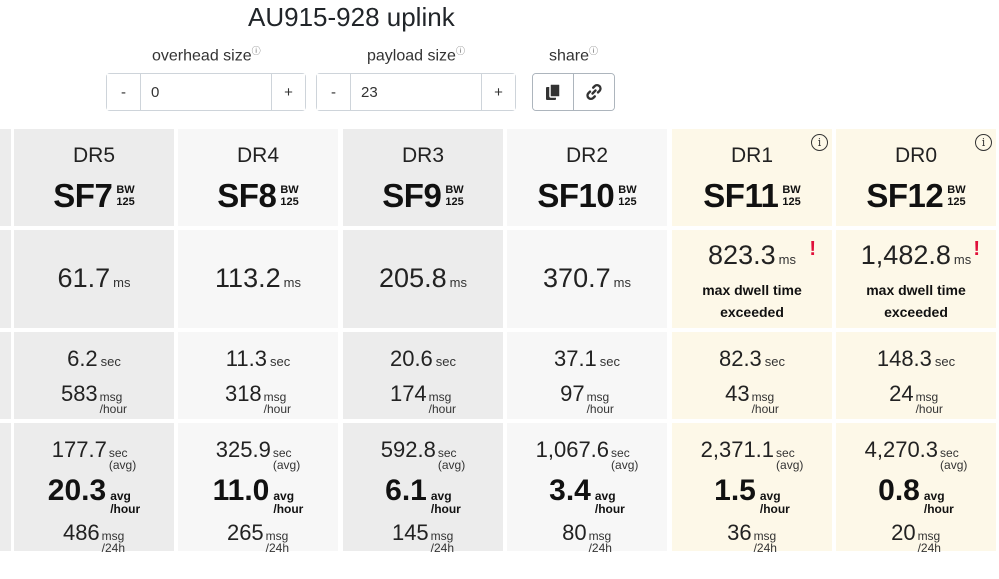 The width and height of the screenshot is (999, 579). I want to click on interval-value: 148.3, so click(904, 358).